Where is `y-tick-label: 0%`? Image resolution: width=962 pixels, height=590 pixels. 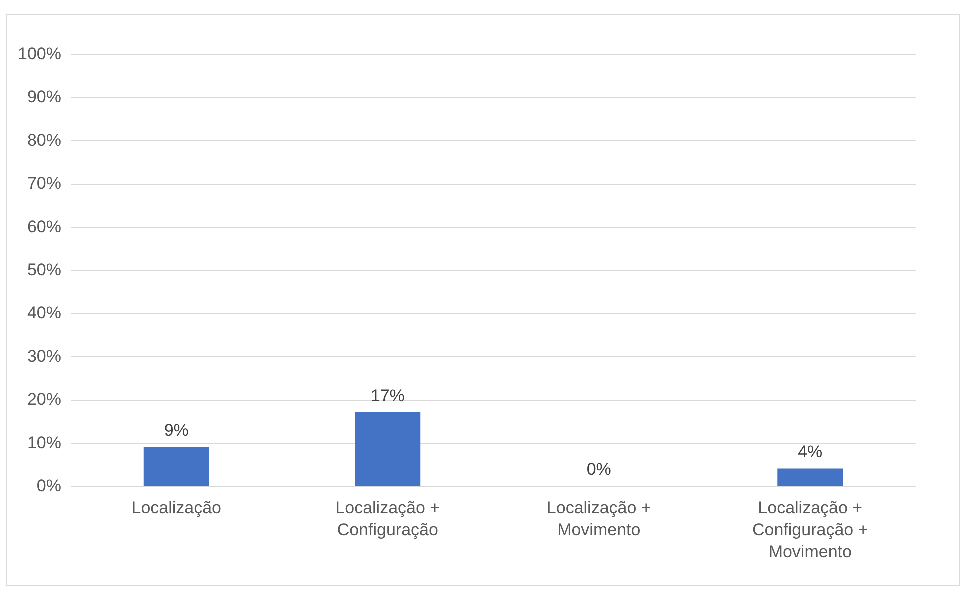 y-tick-label: 0% is located at coordinates (49, 486).